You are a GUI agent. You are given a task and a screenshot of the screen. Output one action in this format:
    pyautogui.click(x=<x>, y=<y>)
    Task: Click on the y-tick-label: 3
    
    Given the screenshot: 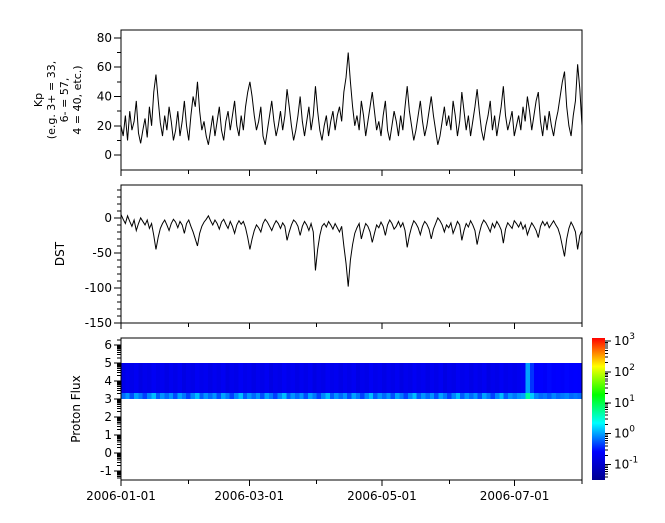 What is the action you would take?
    pyautogui.click(x=108, y=399)
    